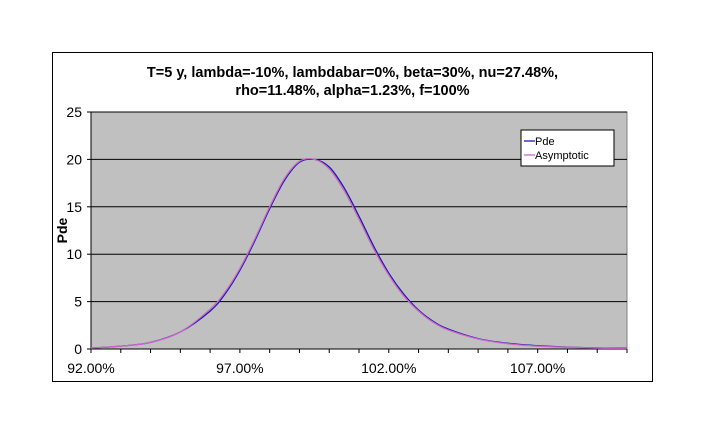  What do you see at coordinates (62, 230) in the screenshot?
I see `y-axis-title: Pde` at bounding box center [62, 230].